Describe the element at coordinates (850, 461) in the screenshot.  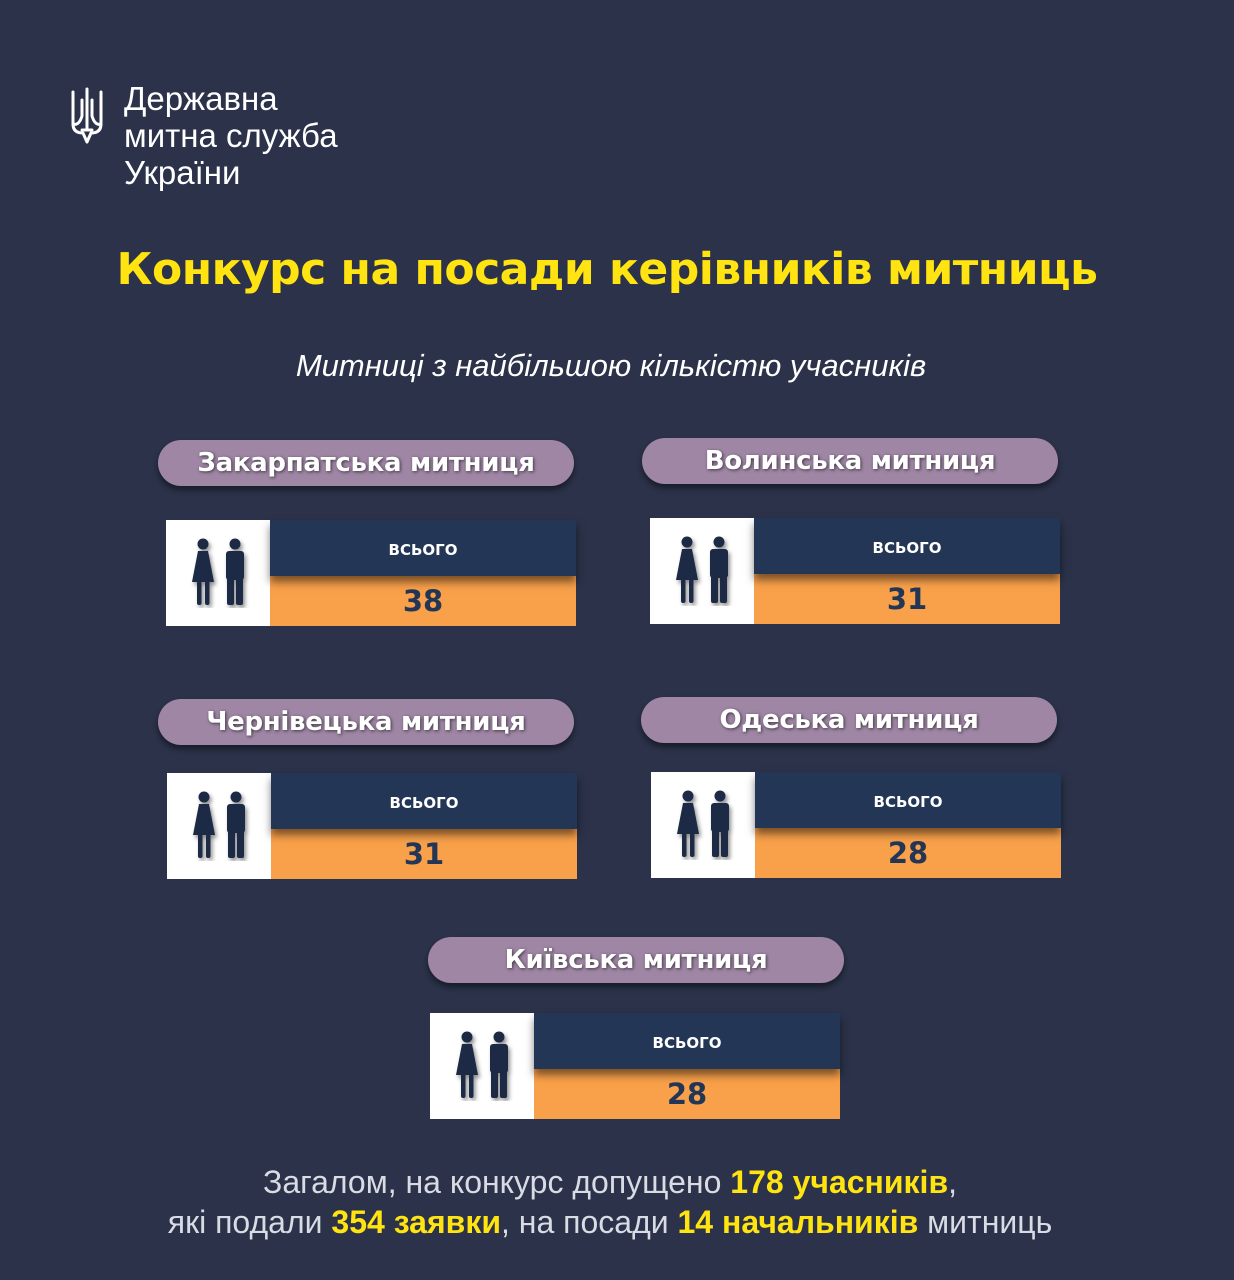
I see `customs-name-pill: Волинська митниця` at that location.